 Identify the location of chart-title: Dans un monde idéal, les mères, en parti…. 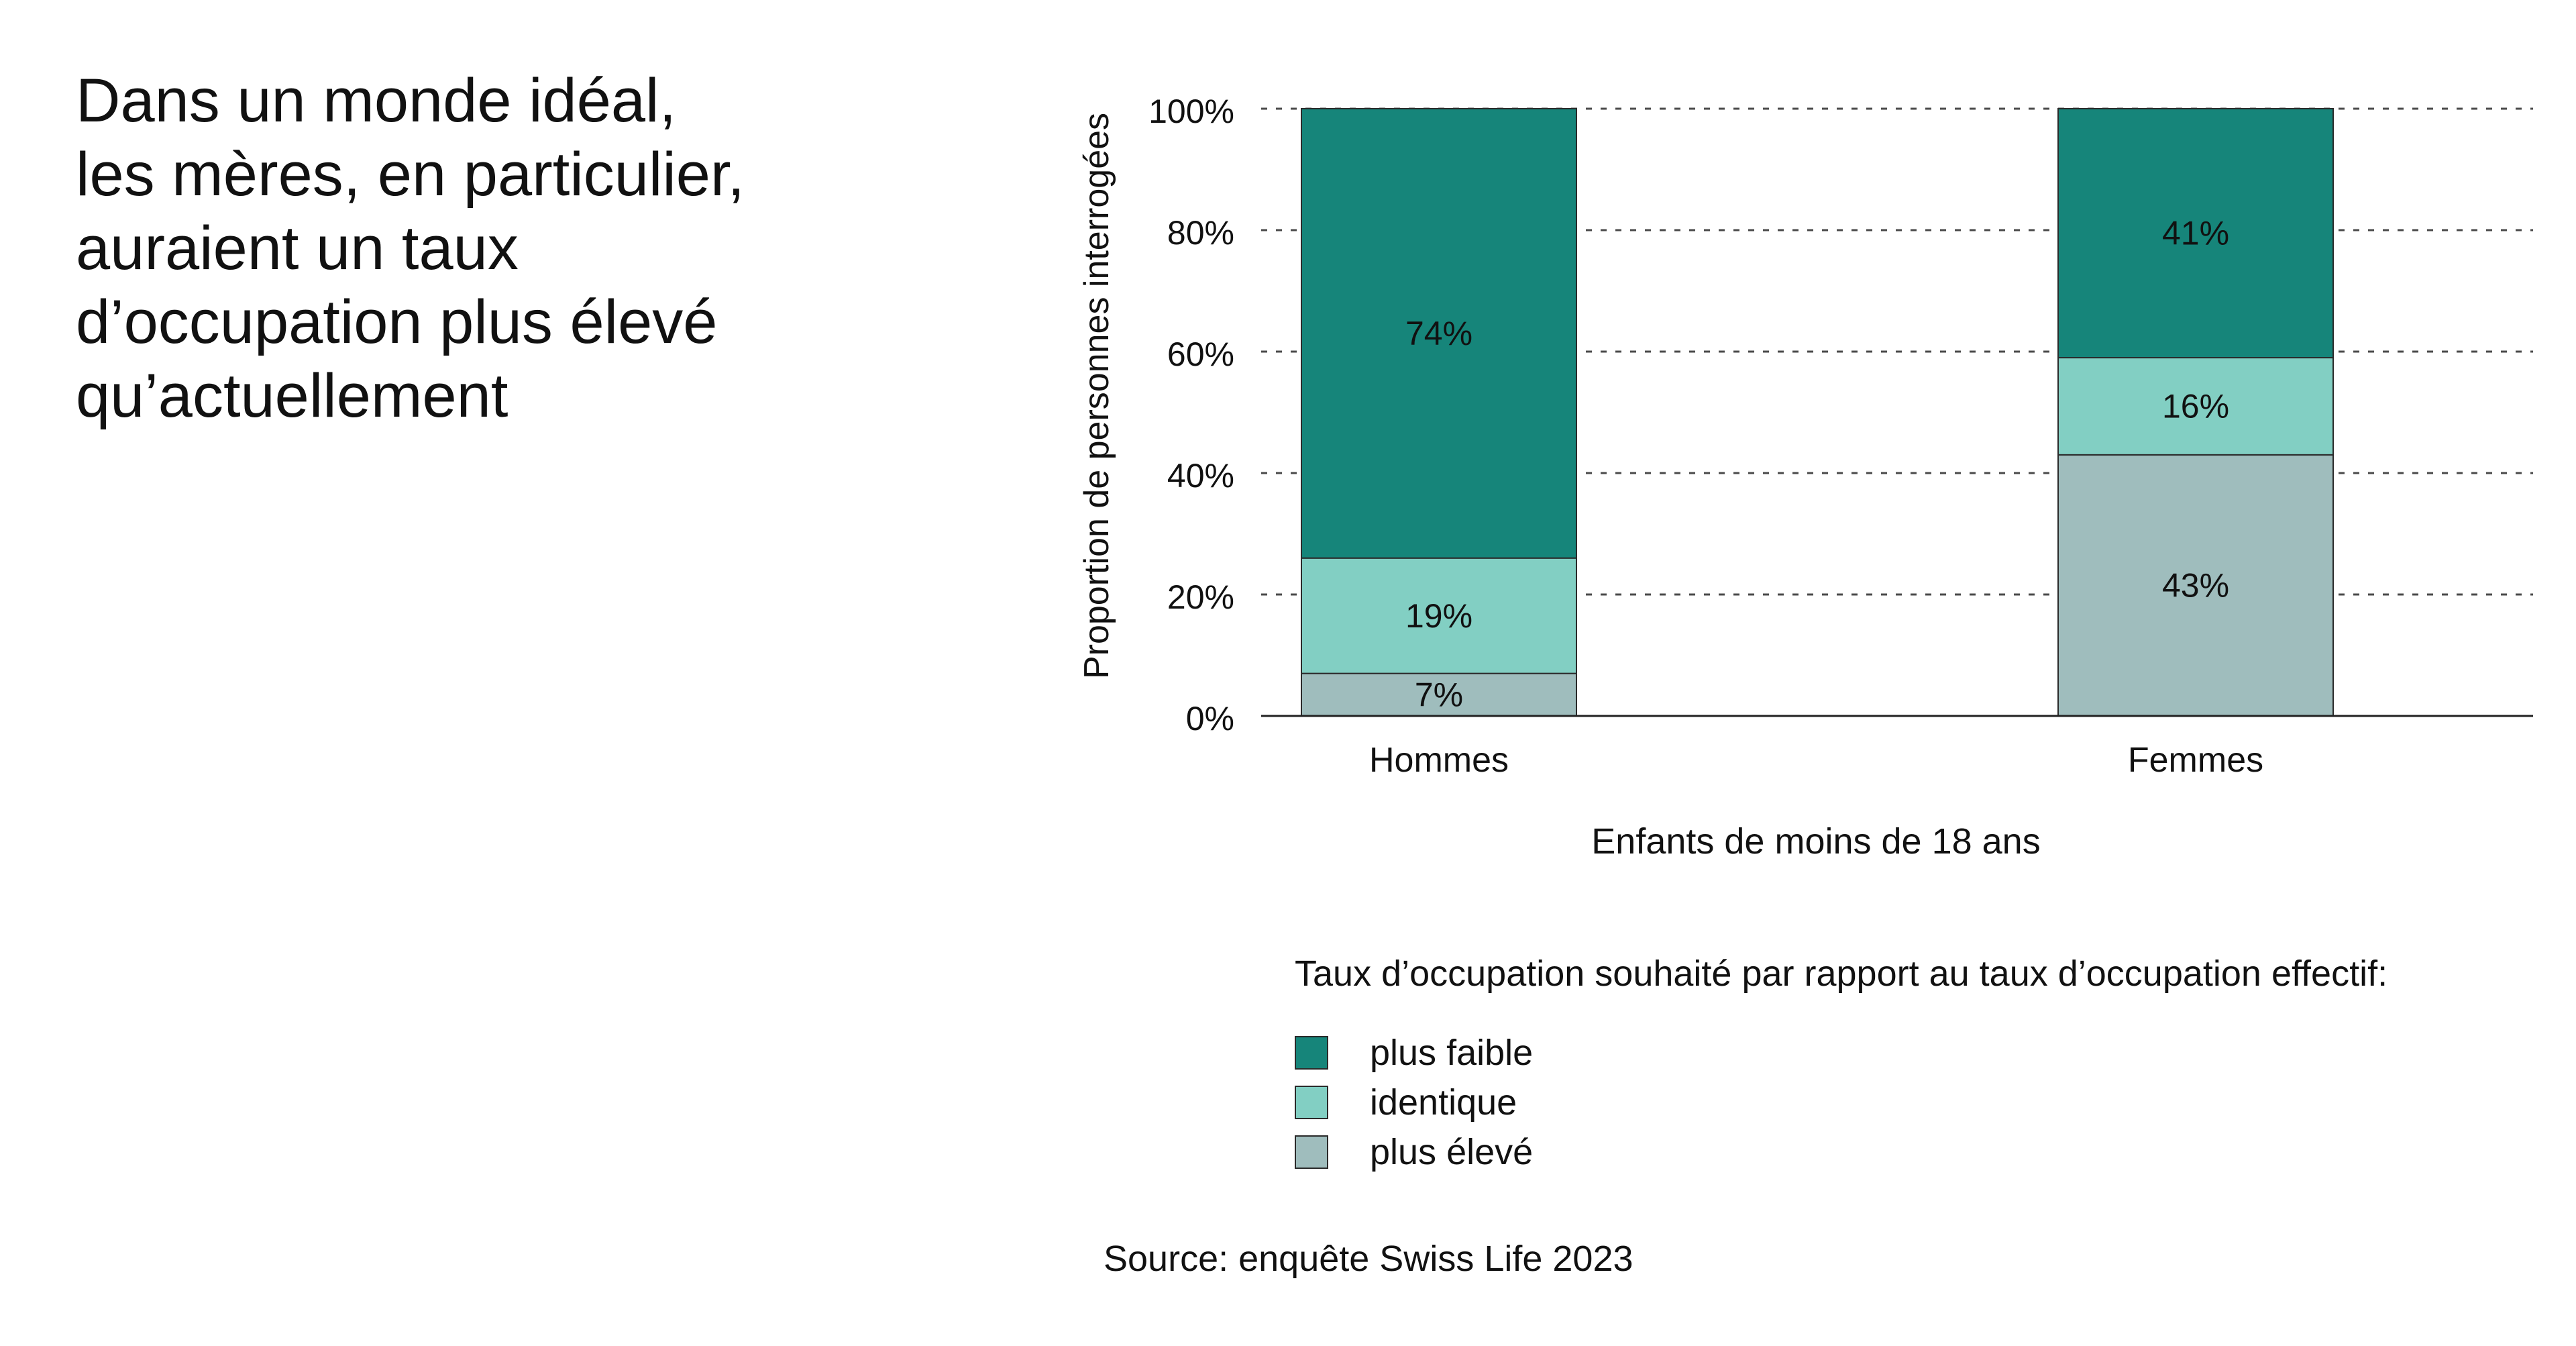
(512, 248).